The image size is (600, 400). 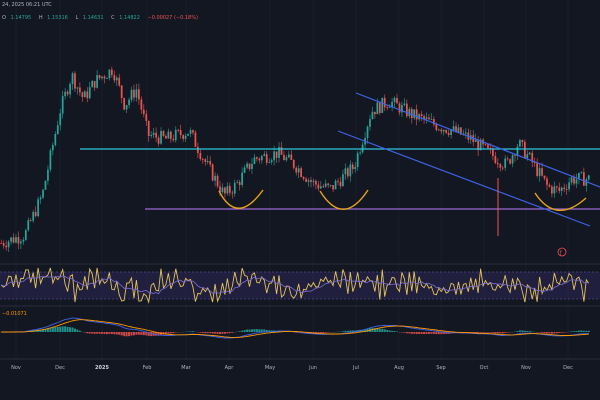 What do you see at coordinates (399, 368) in the screenshot?
I see `x-tick-label: Aug` at bounding box center [399, 368].